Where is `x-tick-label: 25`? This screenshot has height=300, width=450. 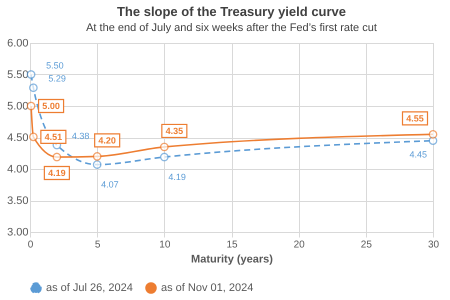 x-tick-label: 25 is located at coordinates (366, 245).